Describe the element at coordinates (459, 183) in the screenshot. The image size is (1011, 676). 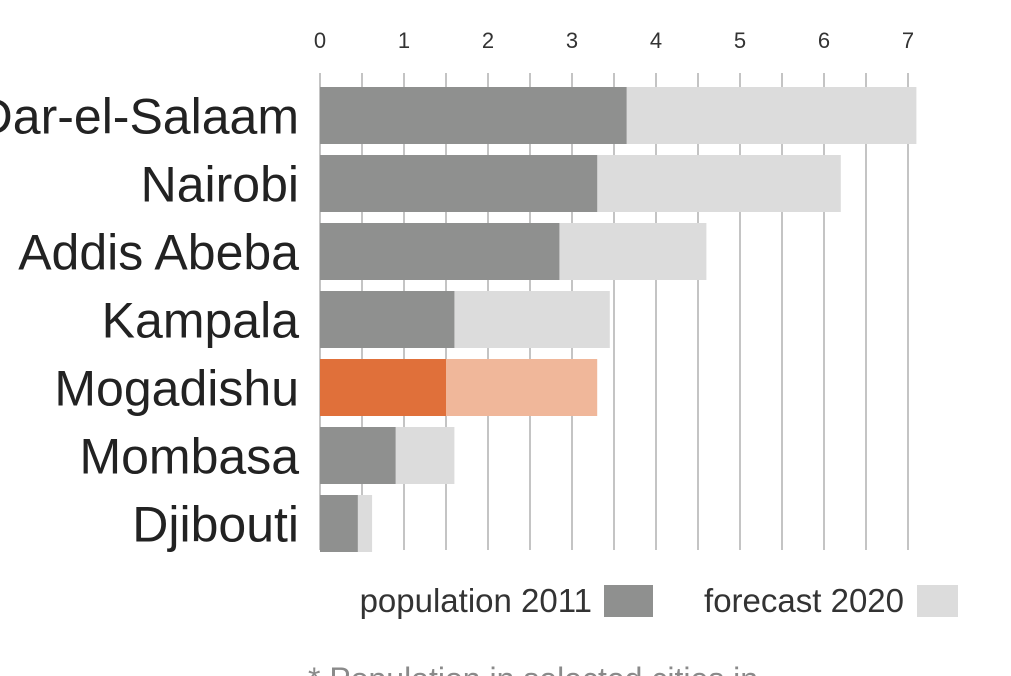
I see `bar-population-2011-nairobi` at that location.